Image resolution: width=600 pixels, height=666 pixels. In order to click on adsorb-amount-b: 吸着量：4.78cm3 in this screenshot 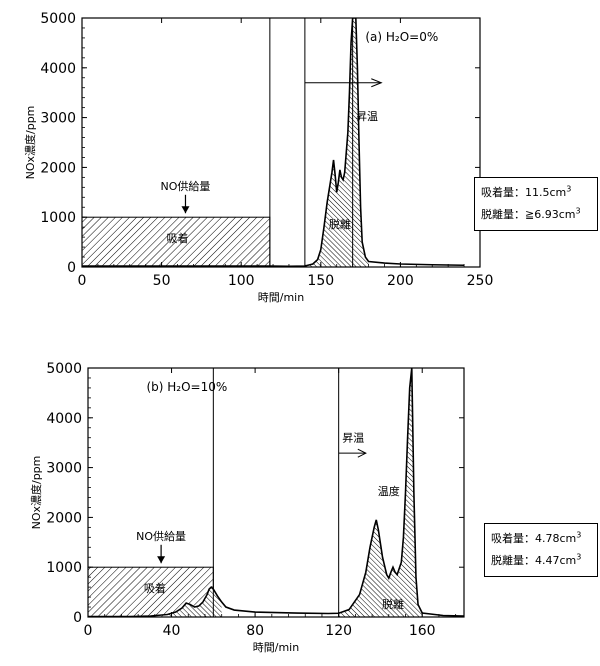, I will do `click(536, 537)`.